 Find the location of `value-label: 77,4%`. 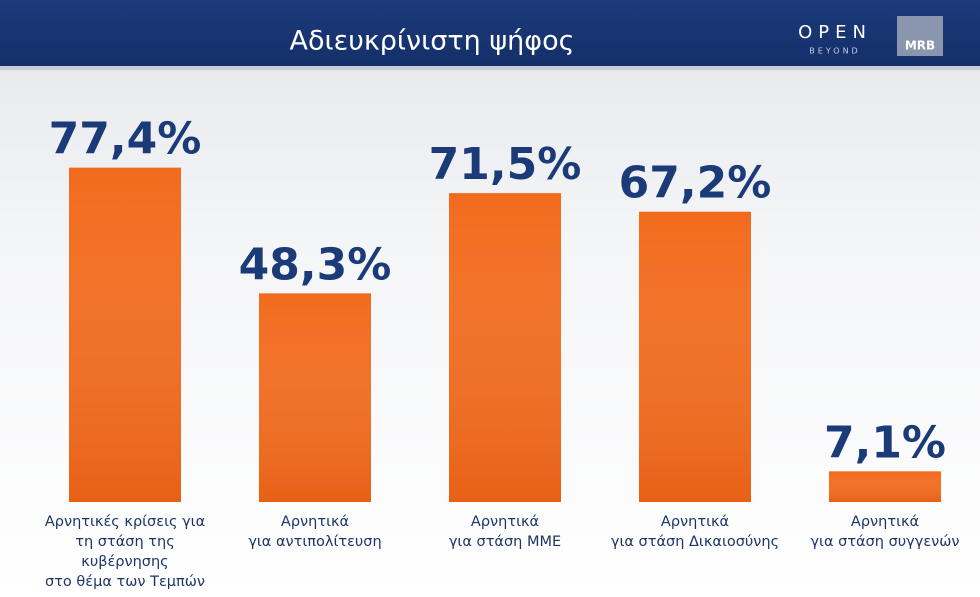

value-label: 77,4% is located at coordinates (125, 139).